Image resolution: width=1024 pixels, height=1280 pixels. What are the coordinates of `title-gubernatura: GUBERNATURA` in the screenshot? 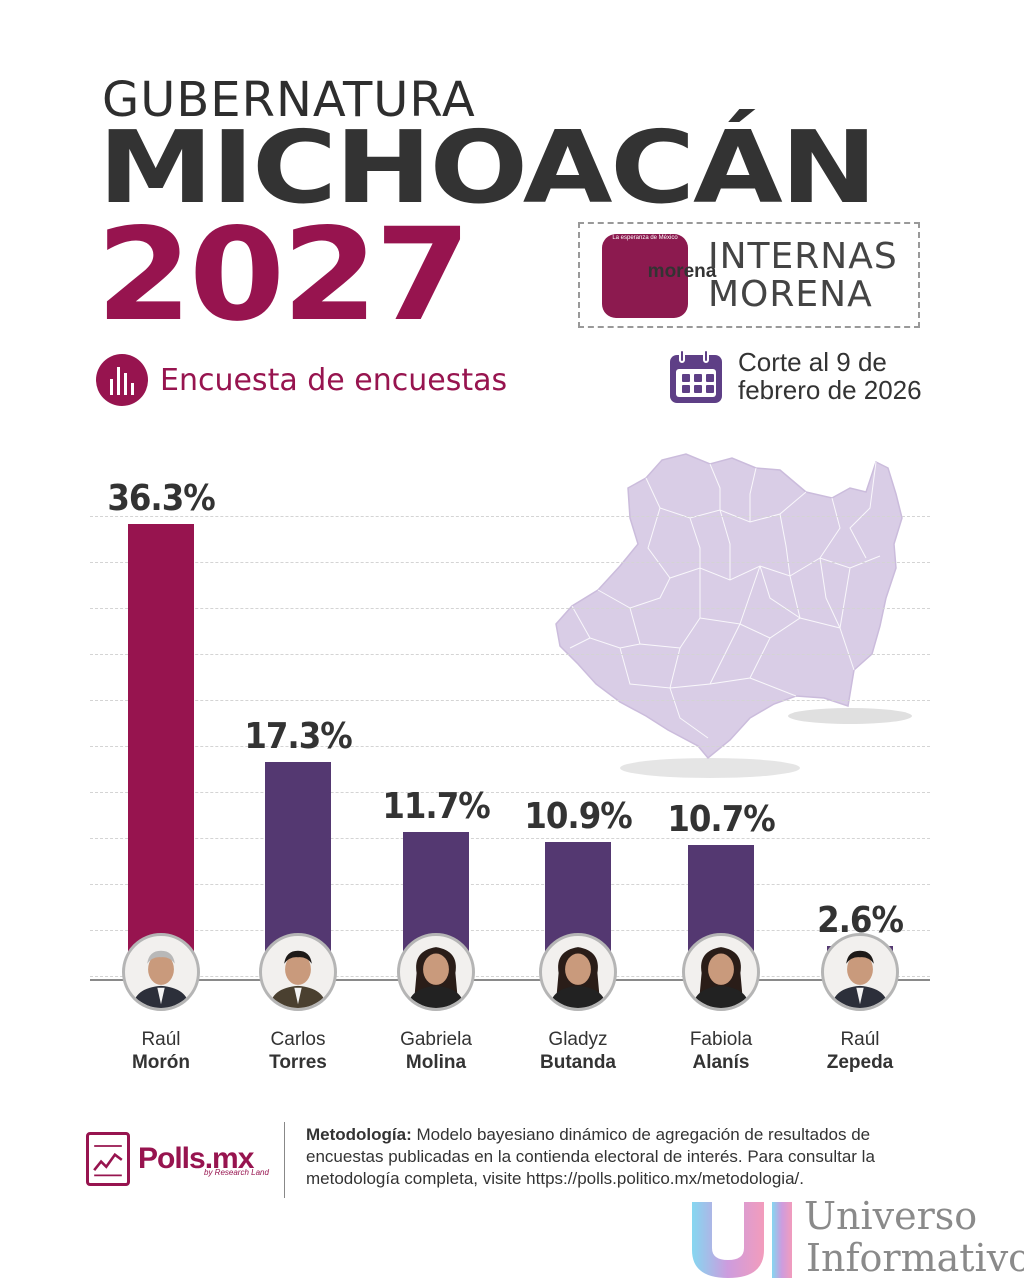 It's located at (289, 100).